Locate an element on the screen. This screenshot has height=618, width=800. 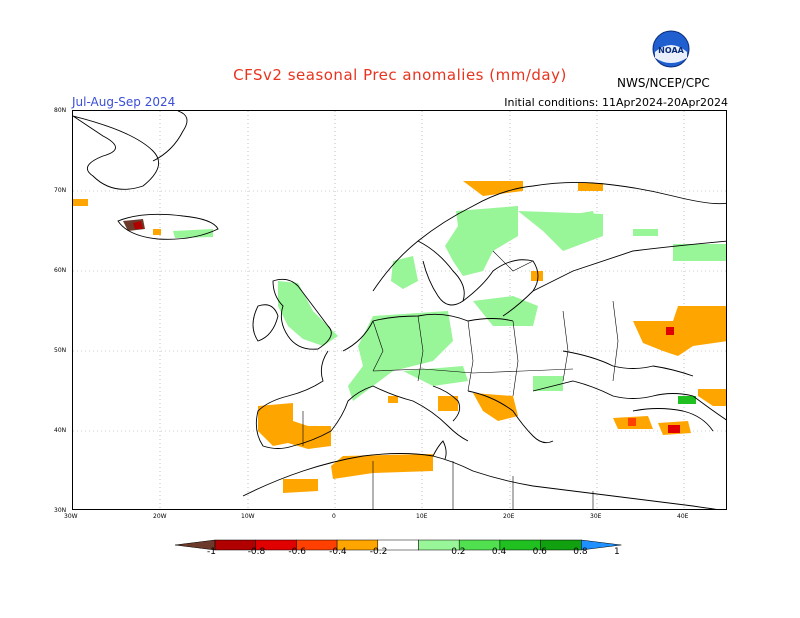
lon-label-10e: 10E is located at coordinates (422, 516).